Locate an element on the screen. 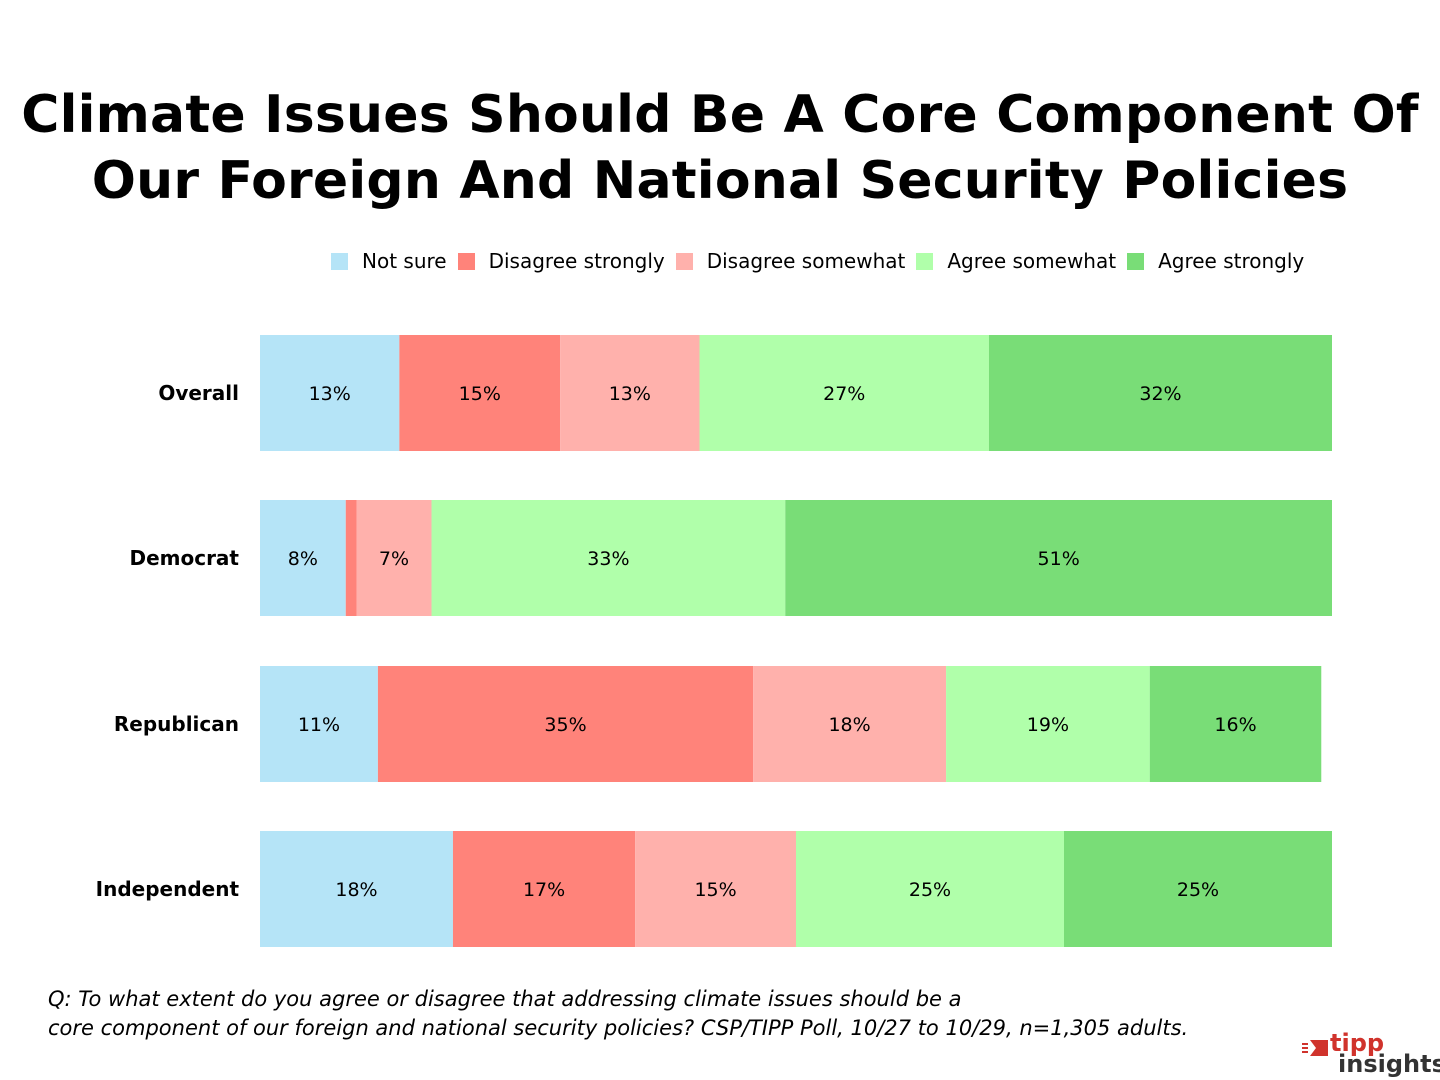 The height and width of the screenshot is (1080, 1440). data-label-3-2: 15% is located at coordinates (715, 890).